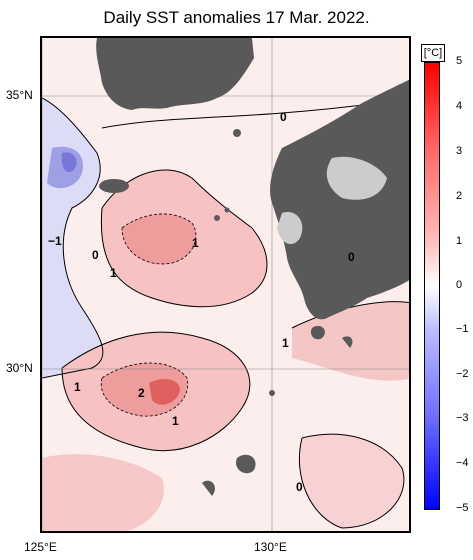 This screenshot has width=473, height=560. I want to click on colorbar-tick: −3, so click(462, 418).